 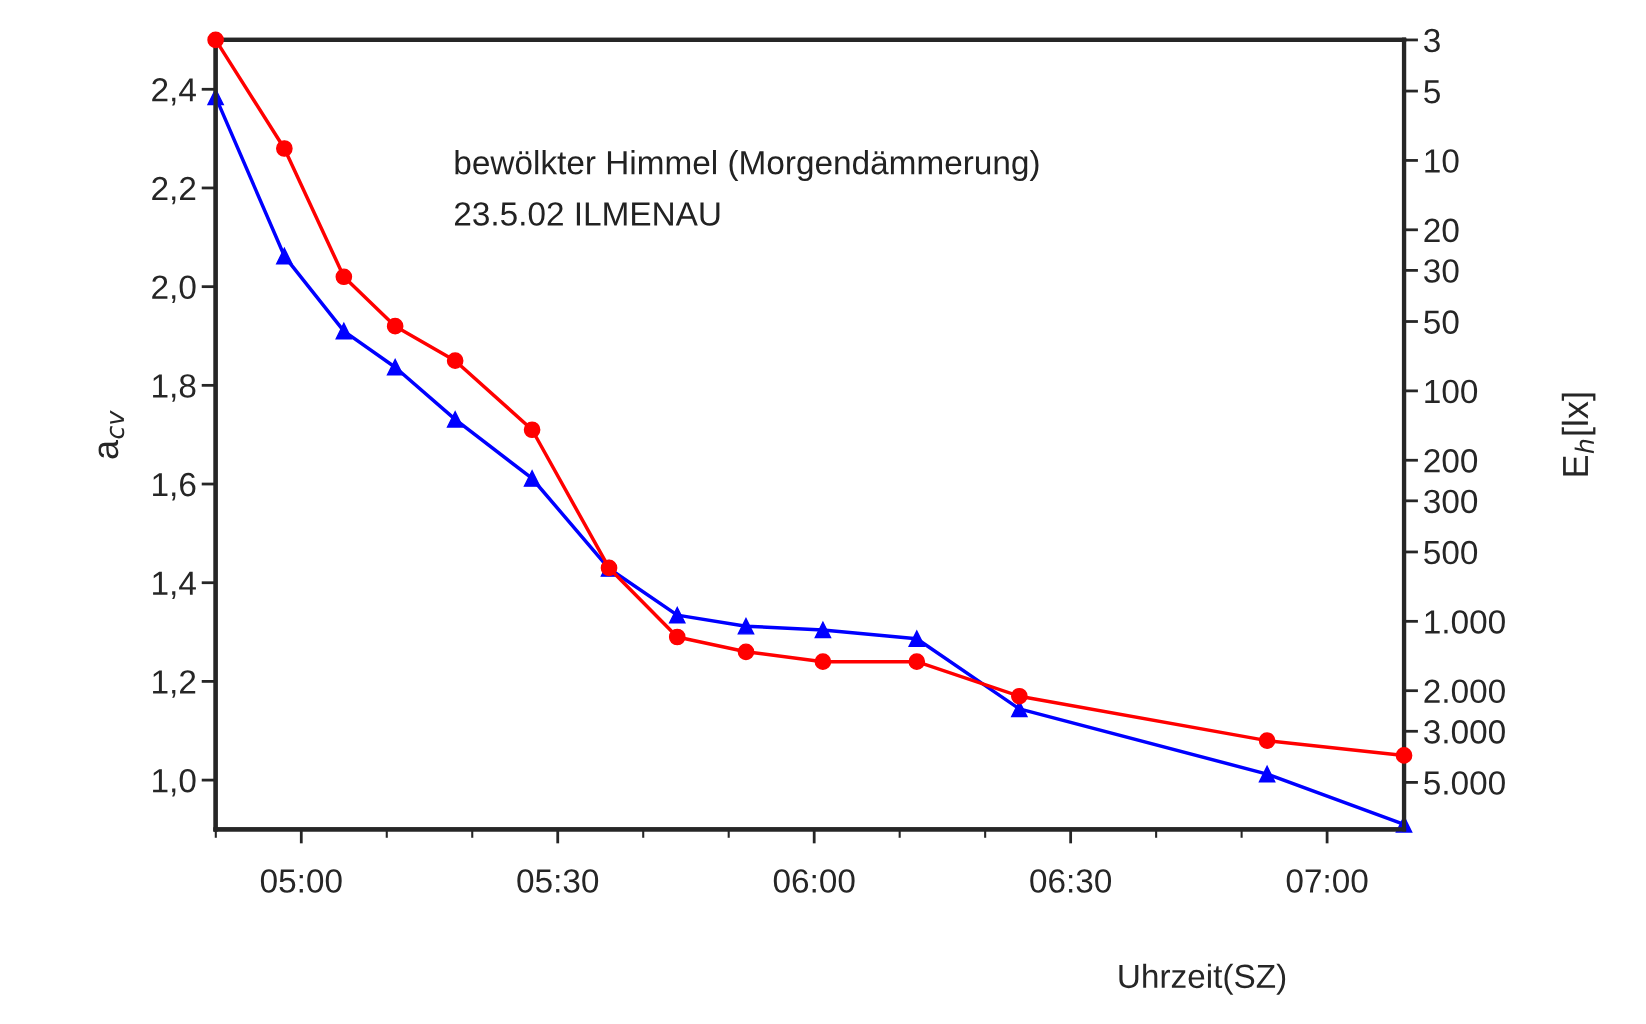 What do you see at coordinates (1451, 552) in the screenshot?
I see `y2-tick-label: 500` at bounding box center [1451, 552].